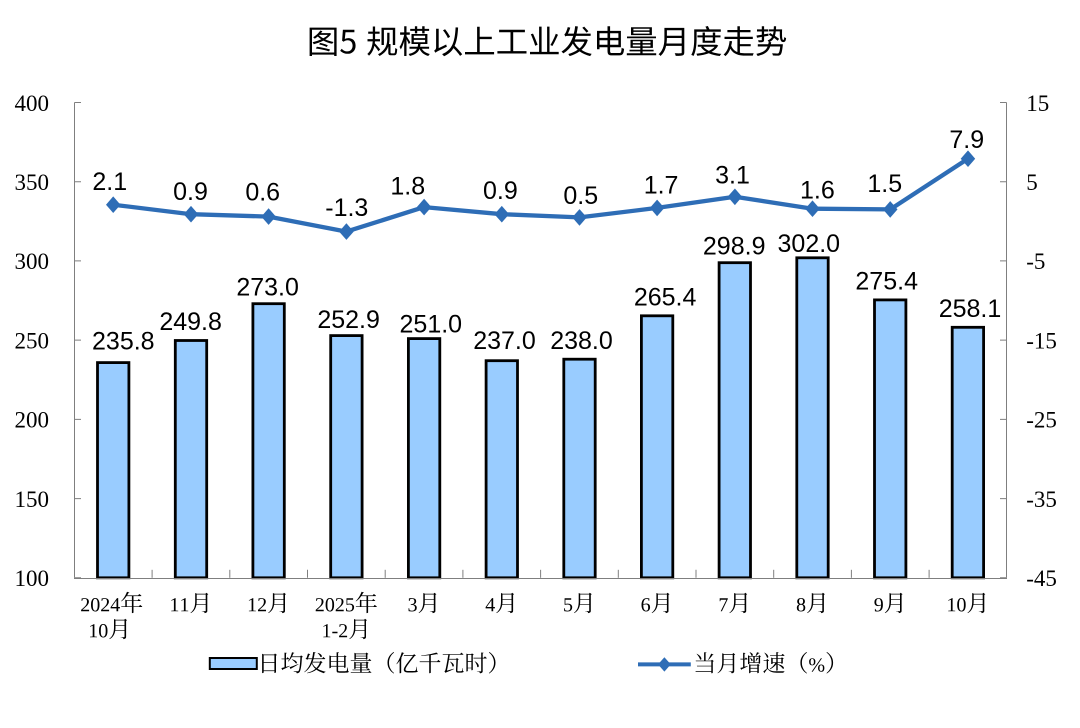 The image size is (1080, 728). What do you see at coordinates (32, 182) in the screenshot?
I see `svg-text: 350` at bounding box center [32, 182].